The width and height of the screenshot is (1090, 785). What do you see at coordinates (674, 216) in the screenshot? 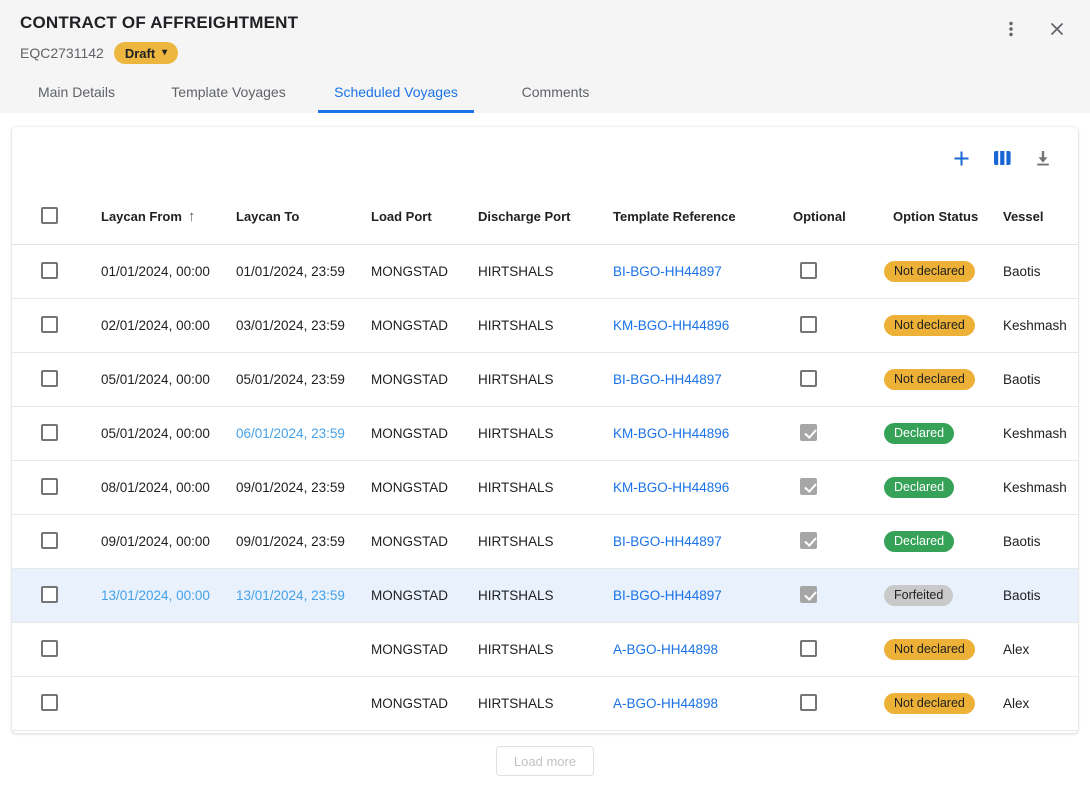
I see `column-header-template-reference: Template Reference` at bounding box center [674, 216].